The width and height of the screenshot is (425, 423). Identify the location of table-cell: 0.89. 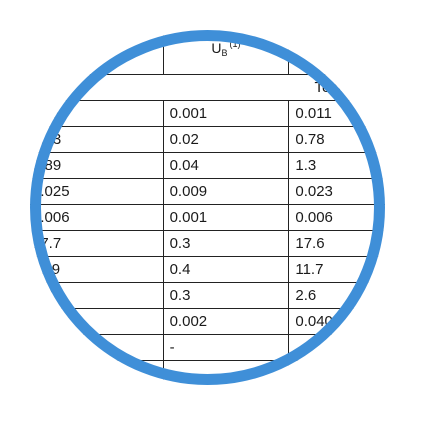
(97, 165).